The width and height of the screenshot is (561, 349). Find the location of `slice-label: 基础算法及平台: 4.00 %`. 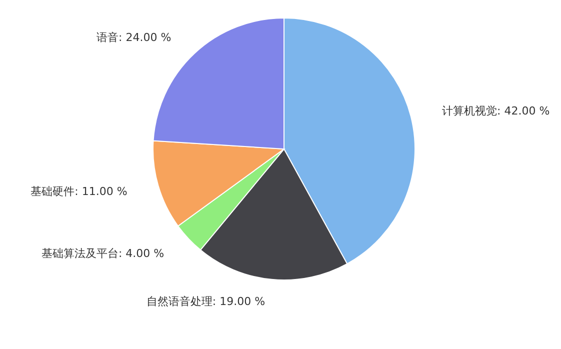

slice-label: 基础算法及平台: 4.00 % is located at coordinates (102, 253).